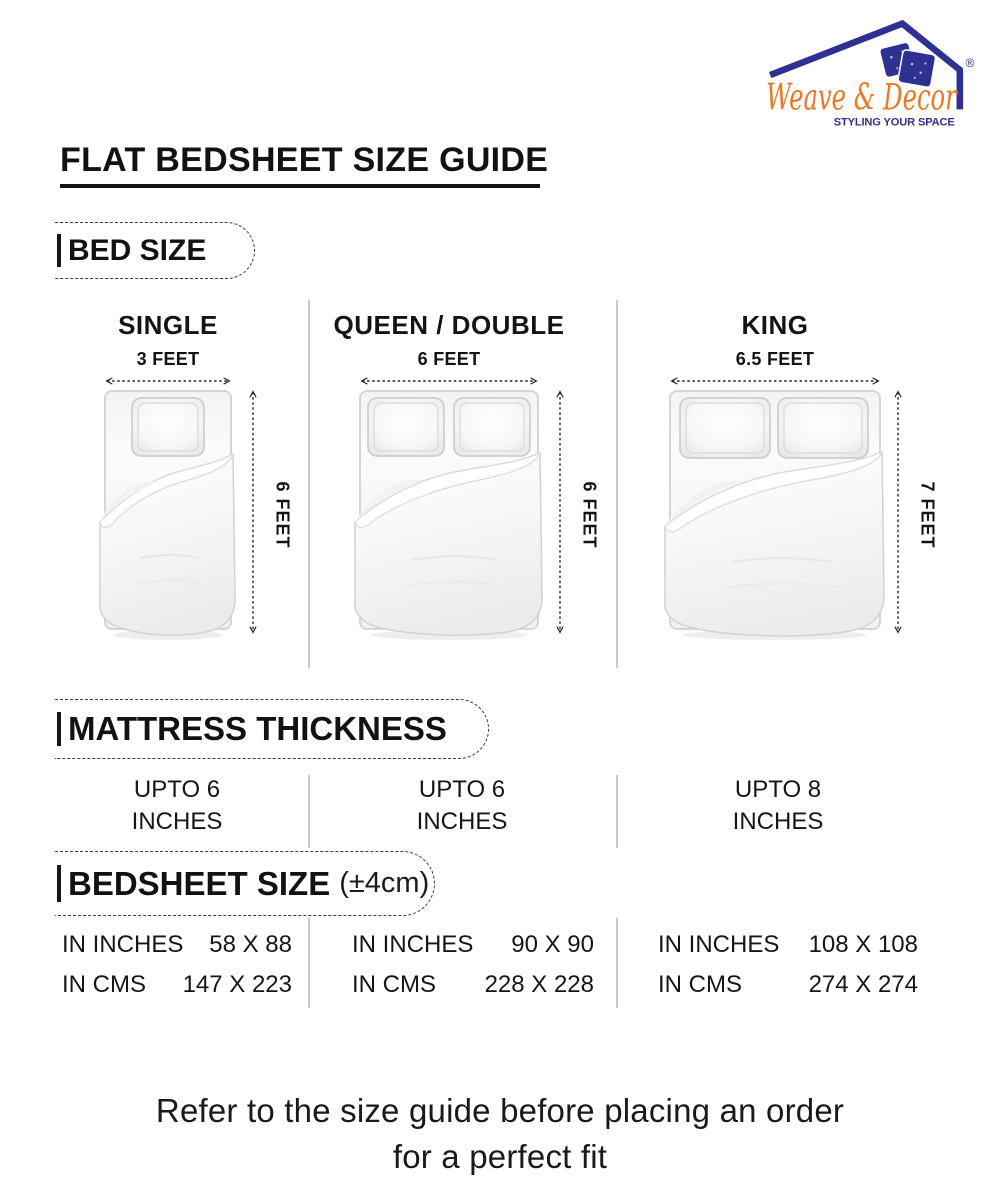  Describe the element at coordinates (775, 325) in the screenshot. I see `bed-size-name: KING` at that location.